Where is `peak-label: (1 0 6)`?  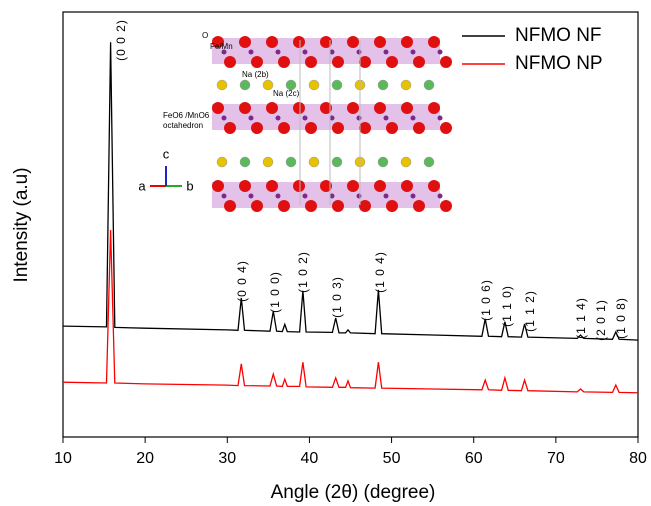
peak-label: (1 0 6) is located at coordinates (486, 300).